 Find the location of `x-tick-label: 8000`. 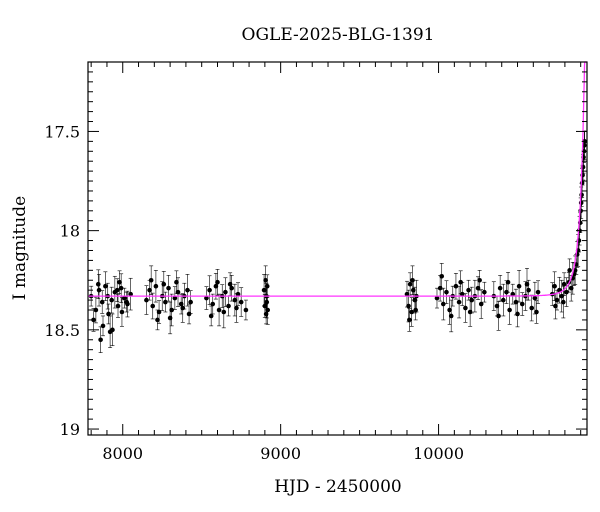

x-tick-label: 8000 is located at coordinates (122, 453).